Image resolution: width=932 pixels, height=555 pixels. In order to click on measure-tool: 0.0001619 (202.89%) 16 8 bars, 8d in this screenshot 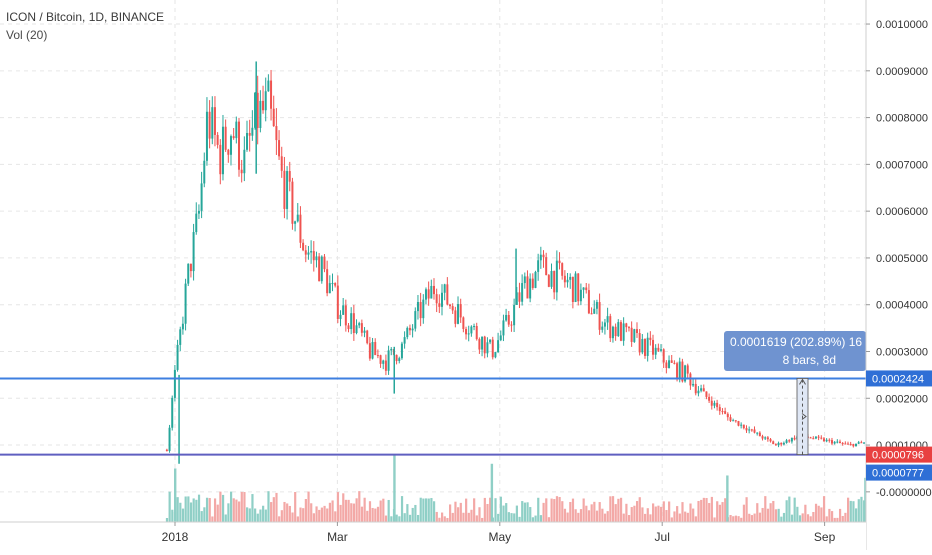, I will do `click(795, 393)`.